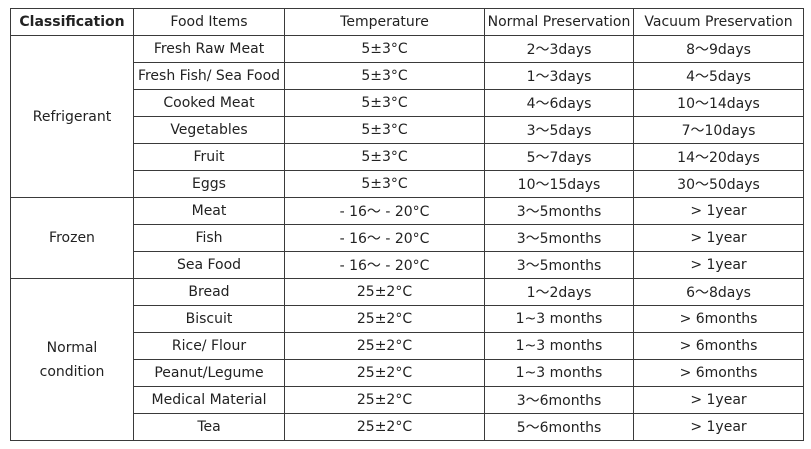 The image size is (811, 449). Describe the element at coordinates (559, 130) in the screenshot. I see `normal-preservation-cell: 3～5days` at that location.